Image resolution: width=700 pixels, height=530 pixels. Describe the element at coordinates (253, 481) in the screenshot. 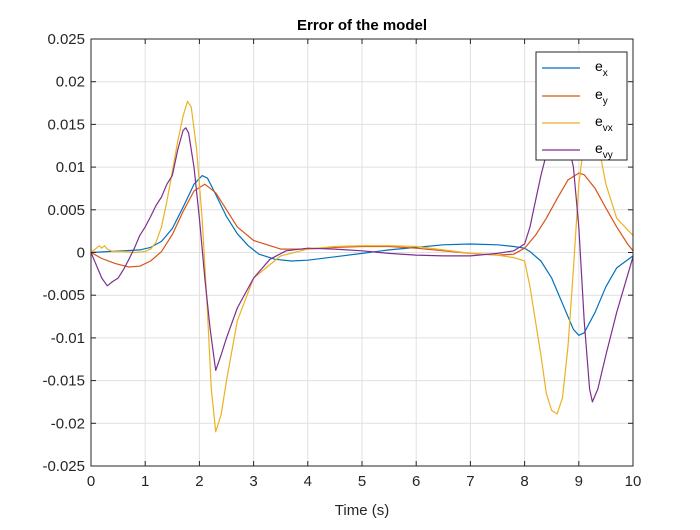

I see `x-tick-label: 3` at that location.